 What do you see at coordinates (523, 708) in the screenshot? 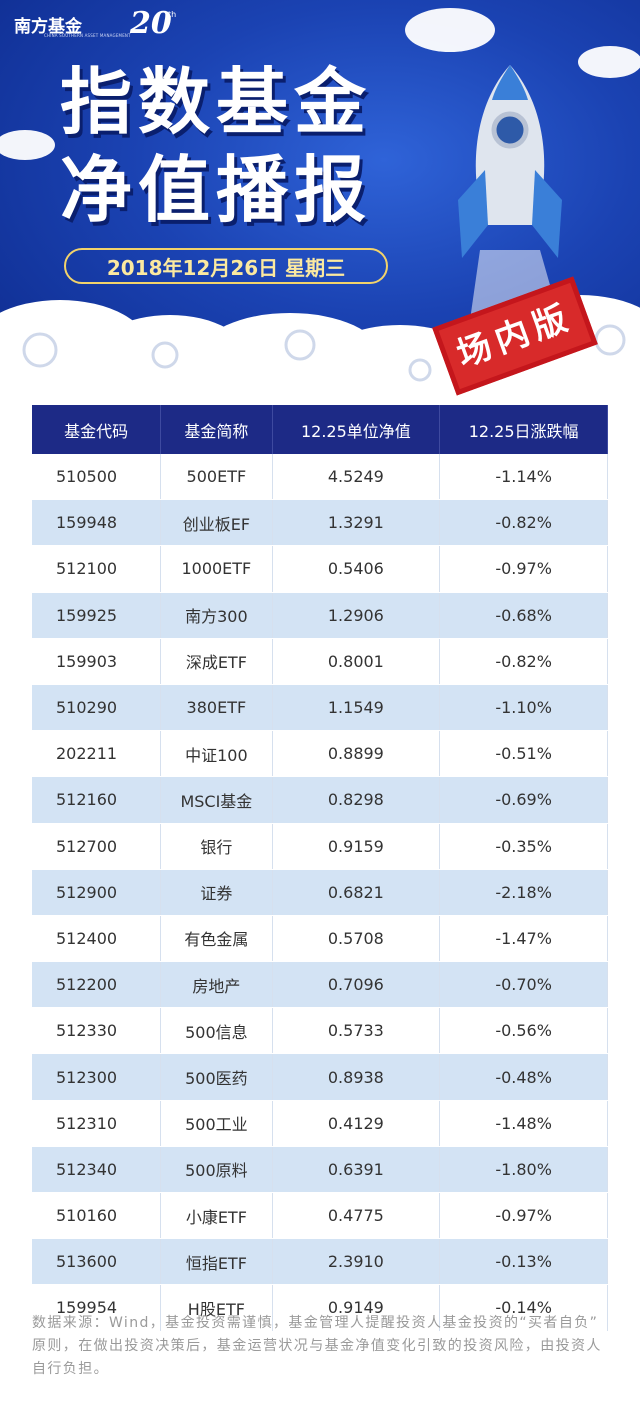
I see `table-cell: -1.10%` at bounding box center [523, 708].